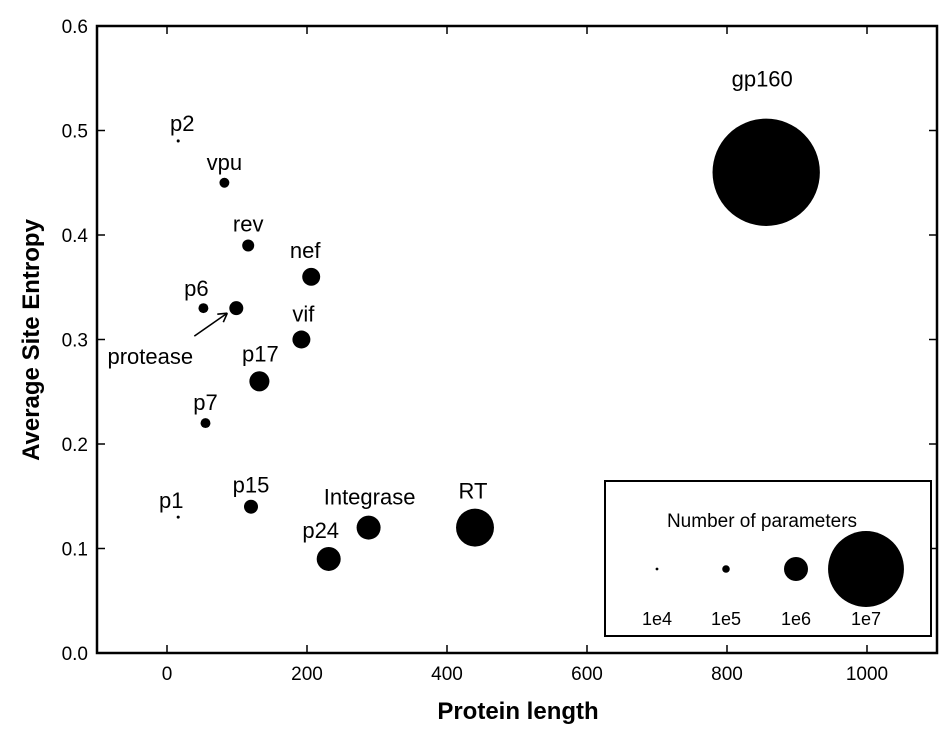  I want to click on point-label-p1: p1, so click(171, 500).